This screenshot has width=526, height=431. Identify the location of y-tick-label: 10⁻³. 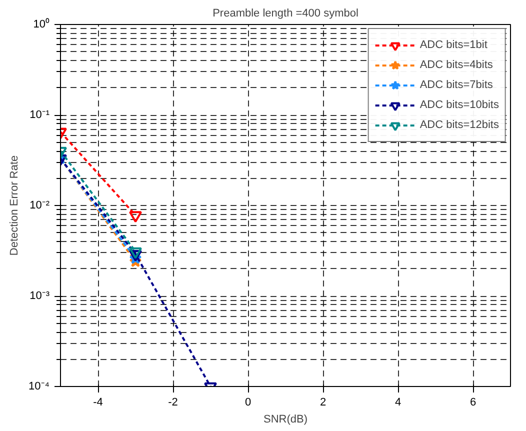
(40, 296).